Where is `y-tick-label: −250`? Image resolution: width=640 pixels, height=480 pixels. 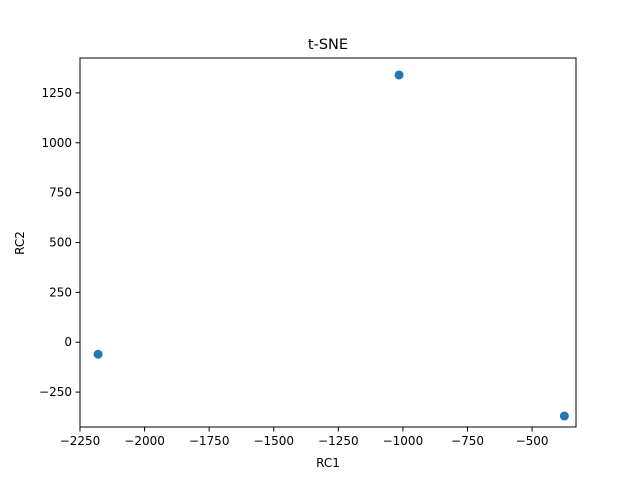 y-tick-label: −250 is located at coordinates (55, 392).